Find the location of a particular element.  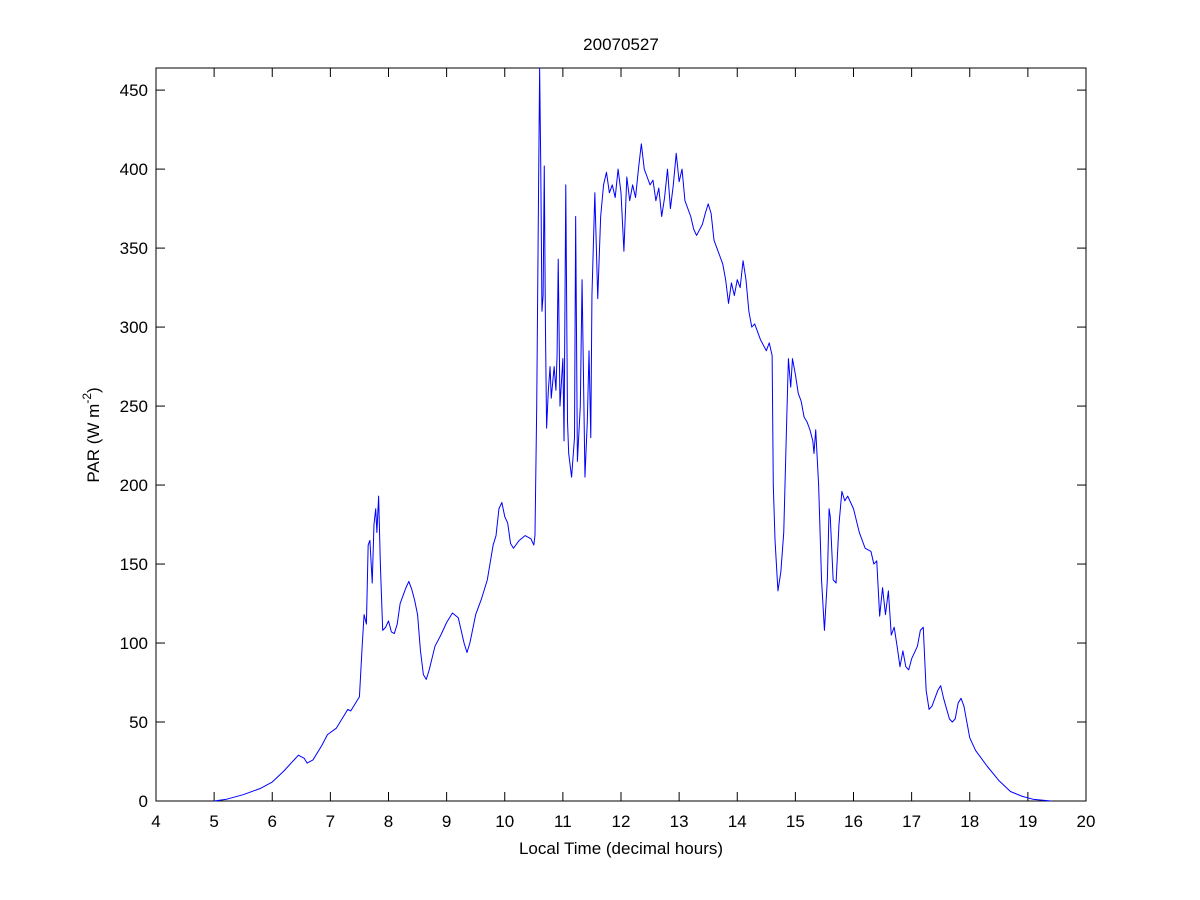

y-tick-label: 150 is located at coordinates (134, 564).